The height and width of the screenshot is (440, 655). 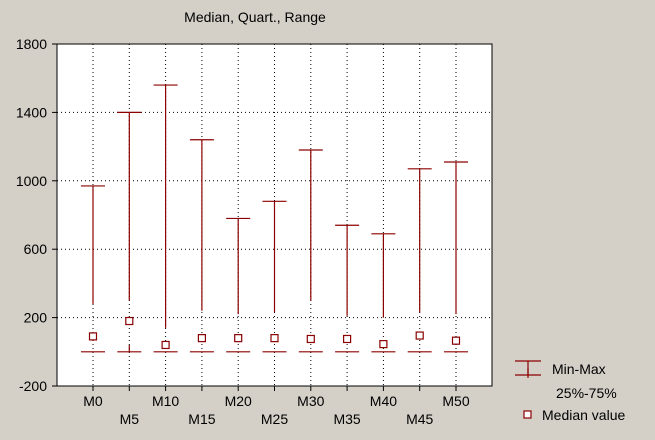 What do you see at coordinates (455, 401) in the screenshot?
I see `x-tick-label: M50` at bounding box center [455, 401].